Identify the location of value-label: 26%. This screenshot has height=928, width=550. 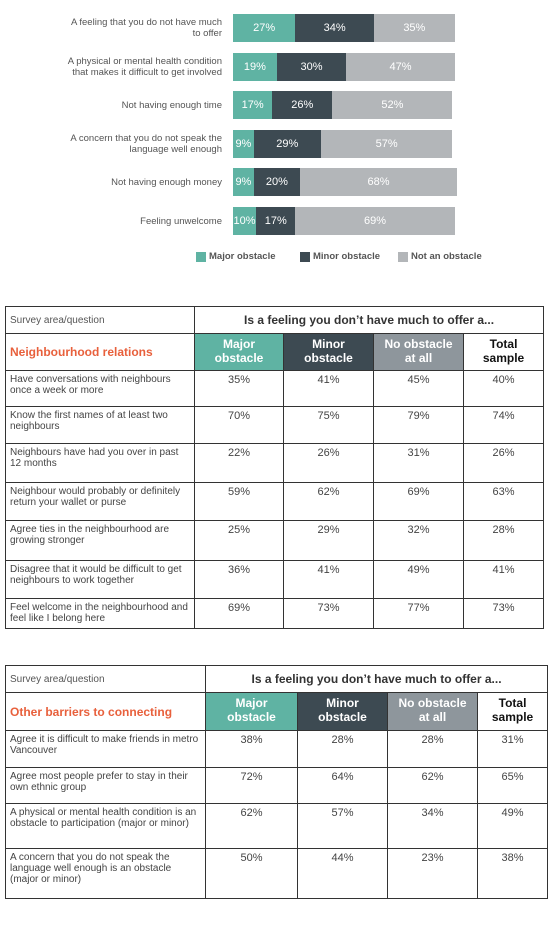
(302, 105).